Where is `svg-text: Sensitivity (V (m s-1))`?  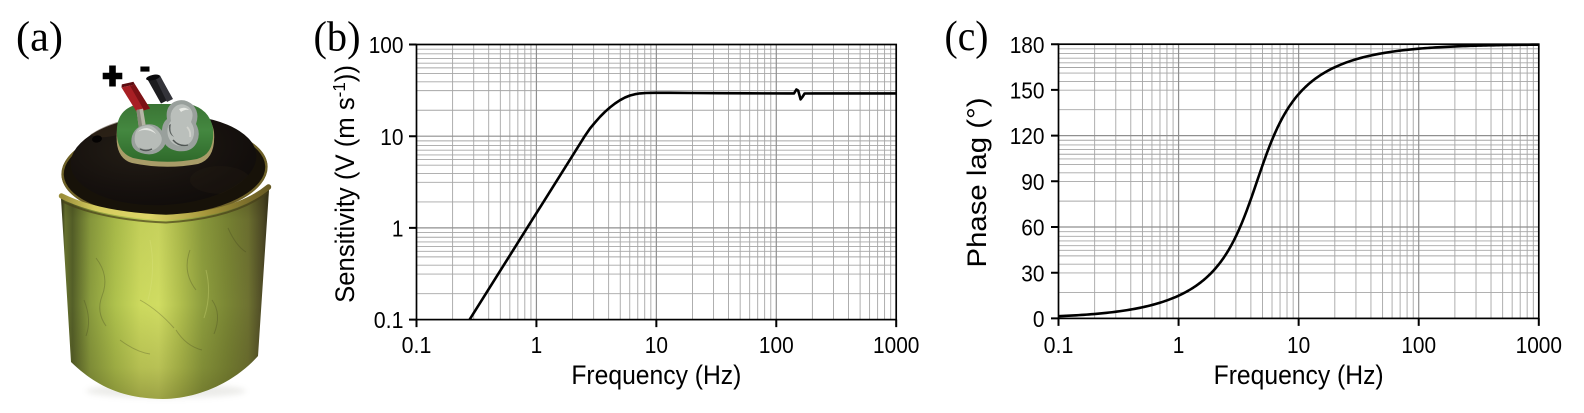
svg-text: Sensitivity (V (m s-1)) is located at coordinates (344, 184).